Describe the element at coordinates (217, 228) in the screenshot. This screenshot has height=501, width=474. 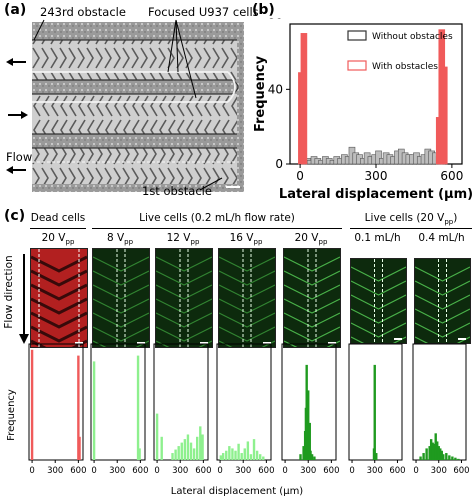
I see `bracket-live-flow` at that location.